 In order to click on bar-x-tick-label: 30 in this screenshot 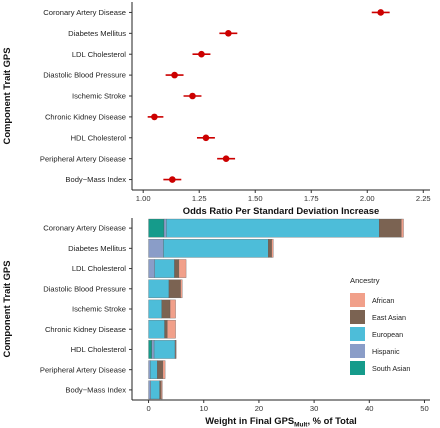, I will do `click(314, 408)`.